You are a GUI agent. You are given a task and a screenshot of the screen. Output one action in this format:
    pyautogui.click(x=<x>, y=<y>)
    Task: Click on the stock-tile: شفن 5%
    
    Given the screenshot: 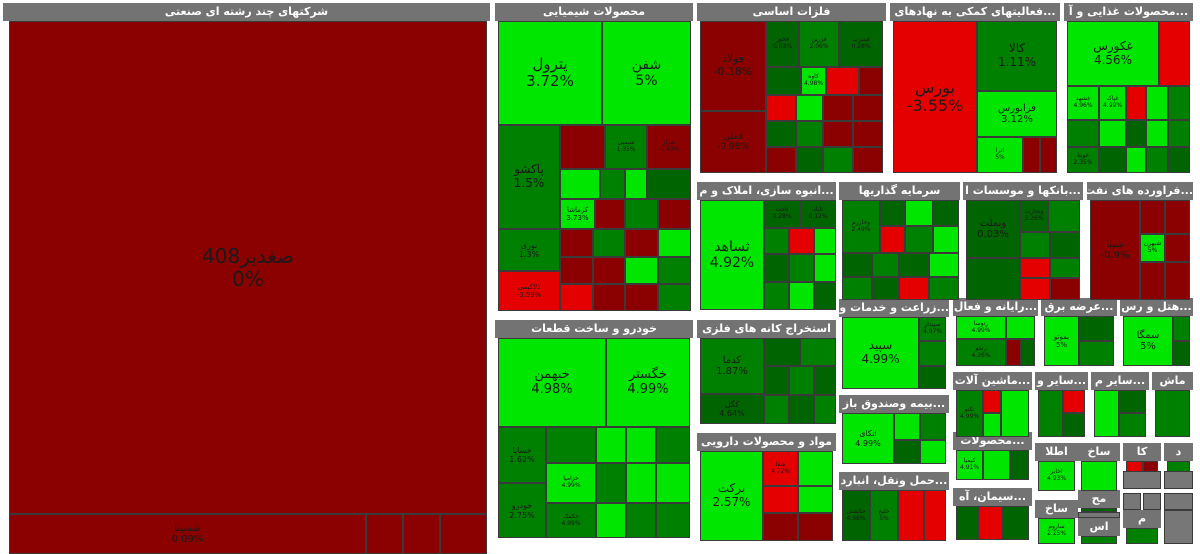 What is the action you would take?
    pyautogui.click(x=646, y=73)
    